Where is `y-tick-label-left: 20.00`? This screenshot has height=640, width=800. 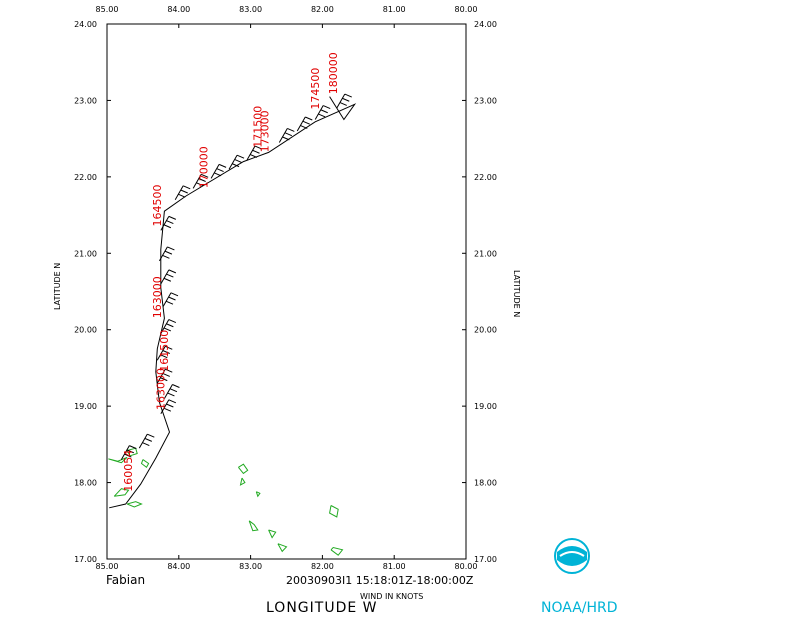
y-tick-label-left: 20.00 is located at coordinates (85, 330).